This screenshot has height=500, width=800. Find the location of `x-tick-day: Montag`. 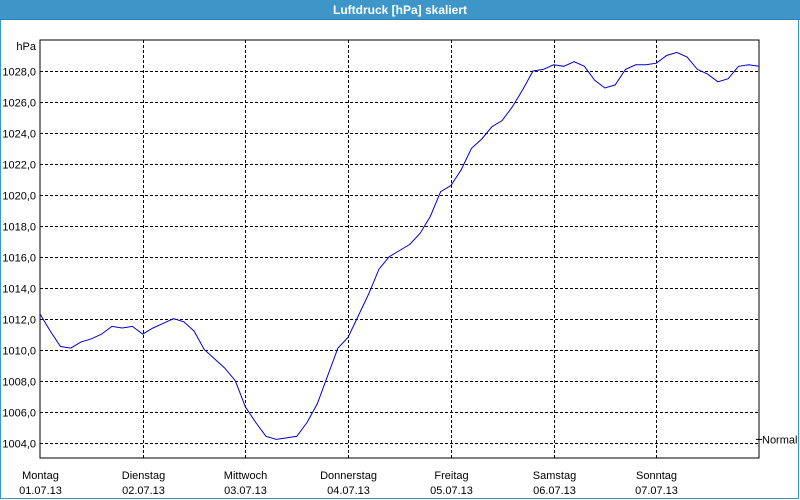

x-tick-day: Montag is located at coordinates (40, 476).